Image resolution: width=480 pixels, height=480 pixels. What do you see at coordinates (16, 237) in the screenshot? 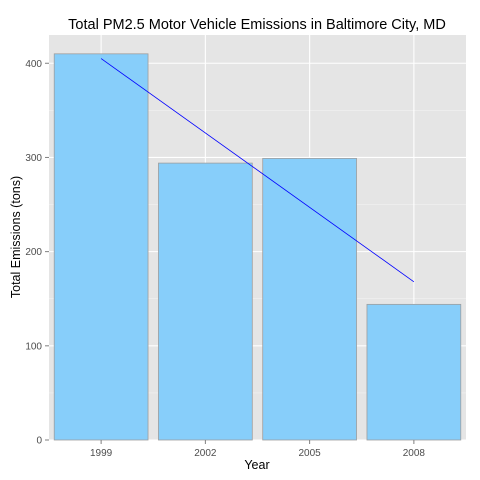
I see `y-axis-title: Total Emissions (tons)` at bounding box center [16, 237].